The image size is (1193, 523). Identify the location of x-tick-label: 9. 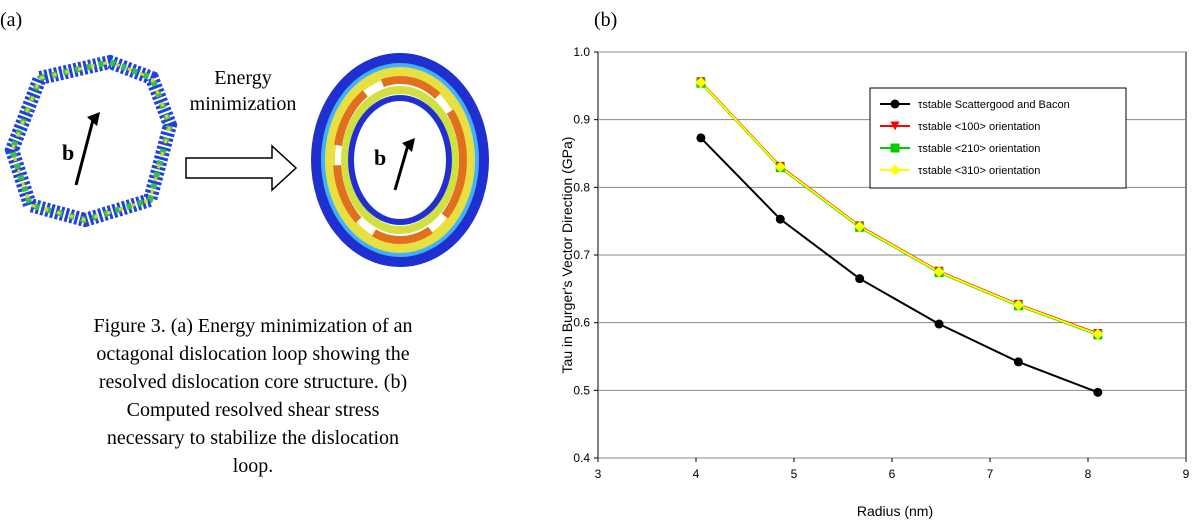
(1186, 474).